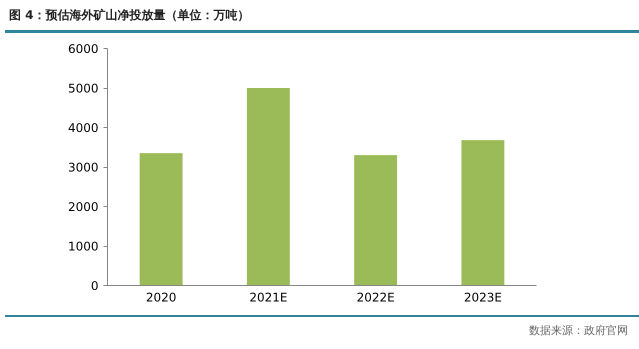 This screenshot has width=639, height=349. Describe the element at coordinates (83, 89) in the screenshot. I see `y-tick-label: 5000` at that location.